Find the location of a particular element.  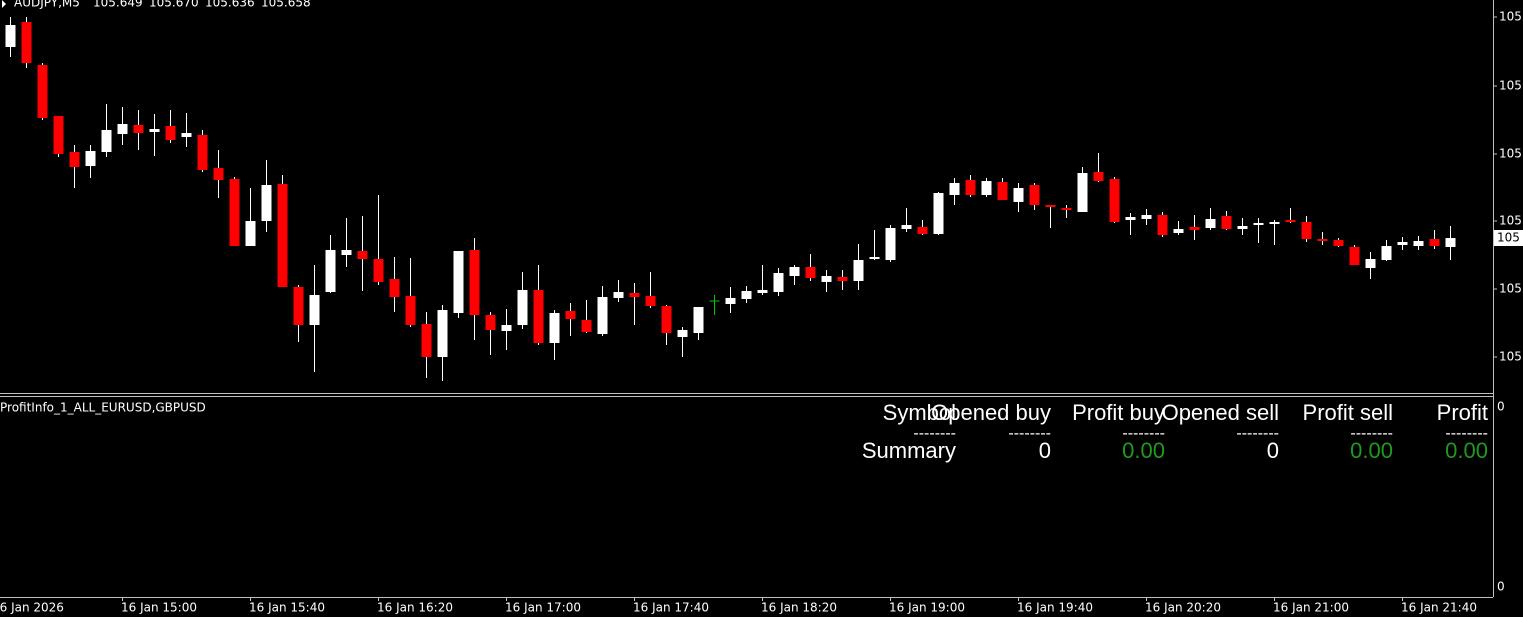

column-header: Opened buy is located at coordinates (991, 412).